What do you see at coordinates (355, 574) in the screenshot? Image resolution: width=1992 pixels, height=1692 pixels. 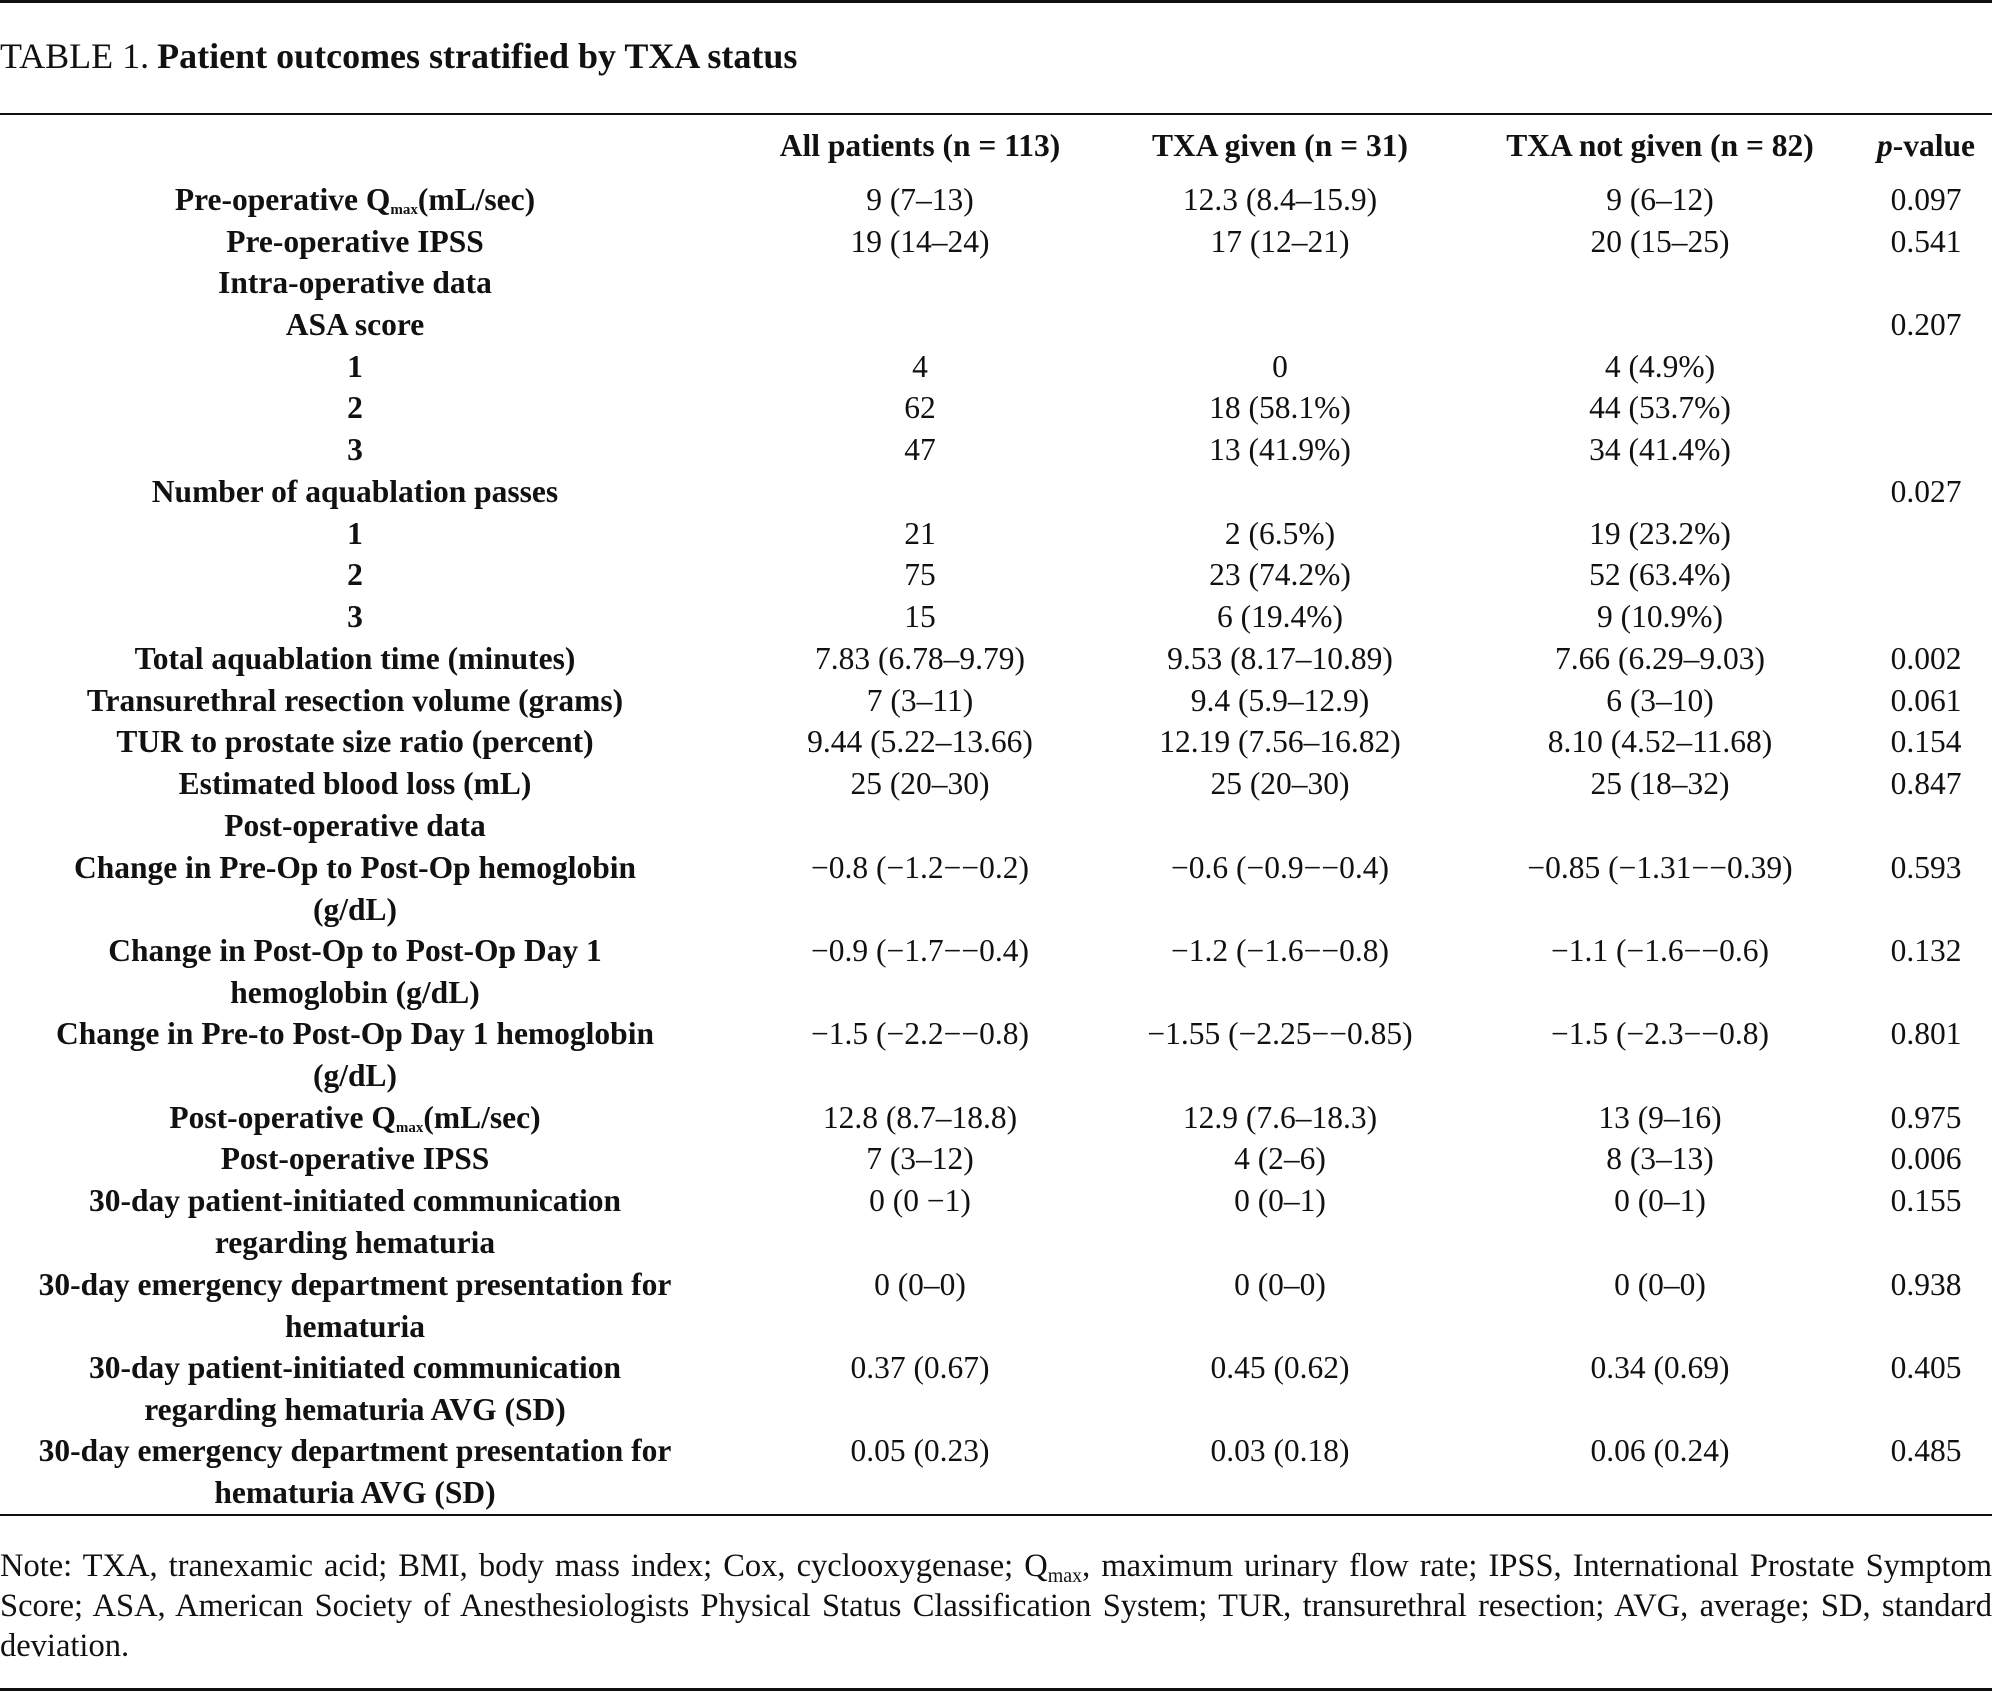 I see `row-9-label: 2` at bounding box center [355, 574].